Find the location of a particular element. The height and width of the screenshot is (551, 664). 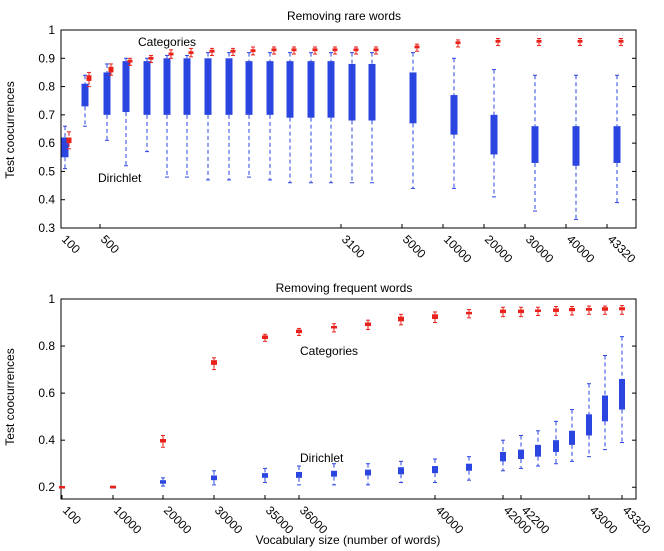

annotation-categories-bottom: Categories is located at coordinates (329, 351).